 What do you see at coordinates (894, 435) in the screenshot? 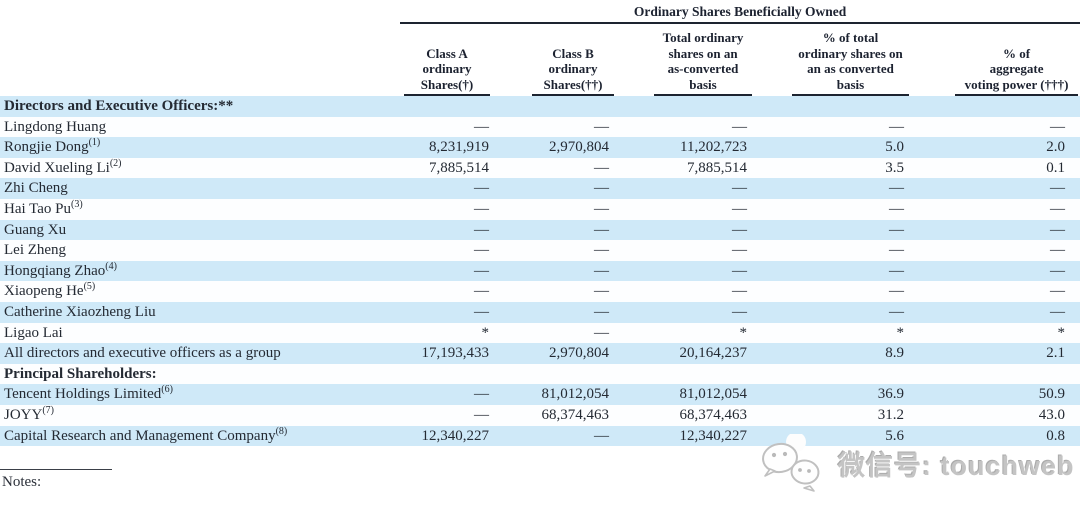
I see `value-cell: 5.6` at bounding box center [894, 435].